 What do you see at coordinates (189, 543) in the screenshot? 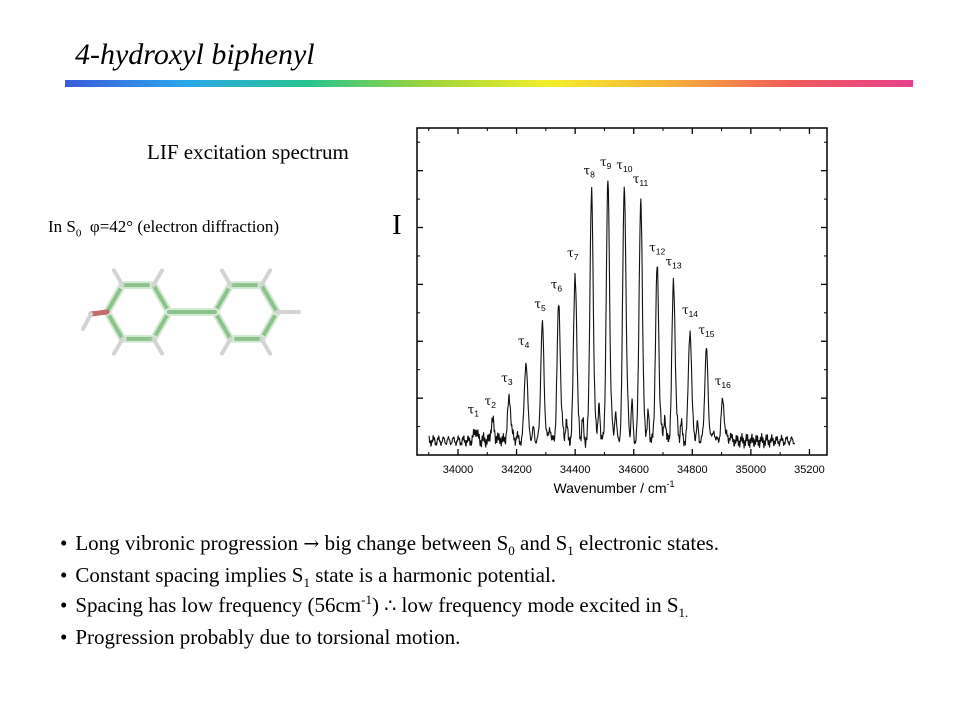
I see `note-text: Long vibronic progression` at bounding box center [189, 543].